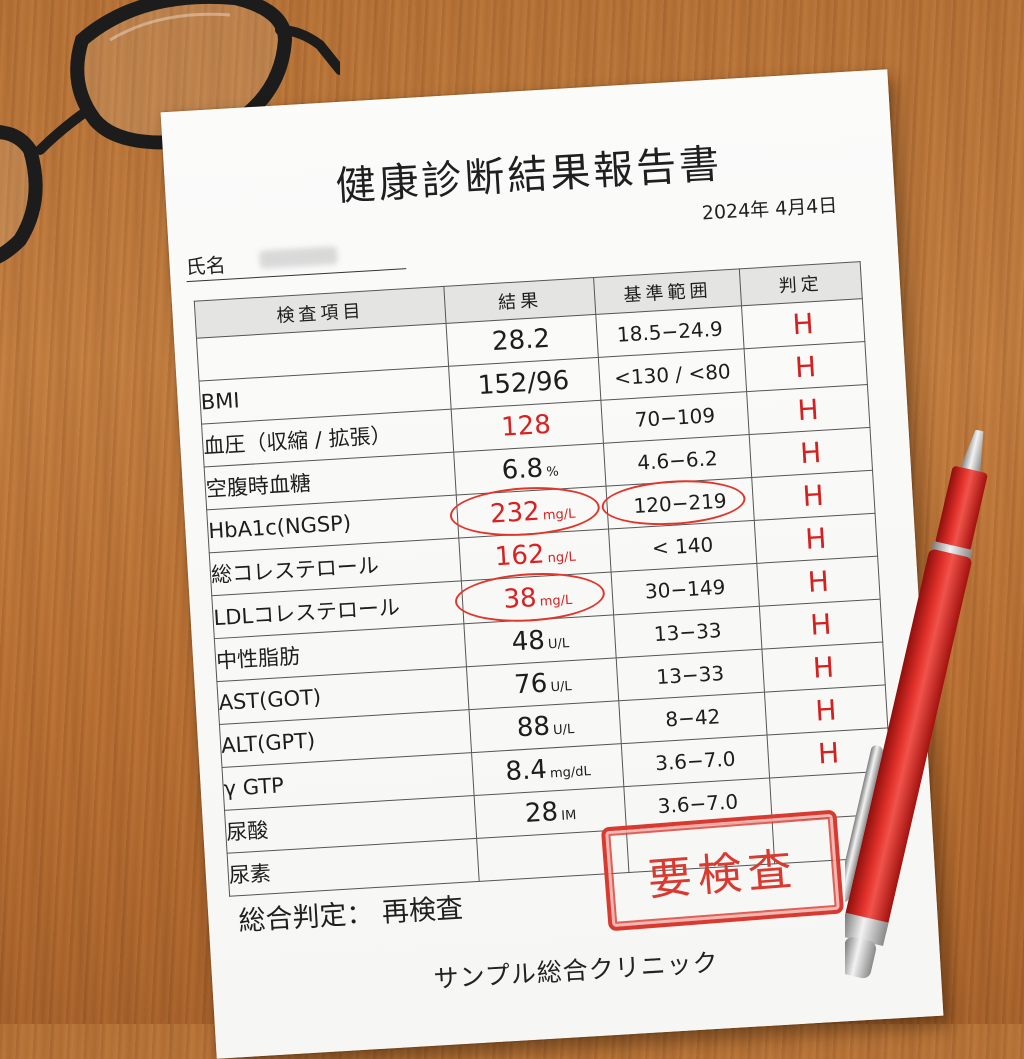 This screenshot has height=1059, width=1024. I want to click on value-unit: %, so click(552, 472).